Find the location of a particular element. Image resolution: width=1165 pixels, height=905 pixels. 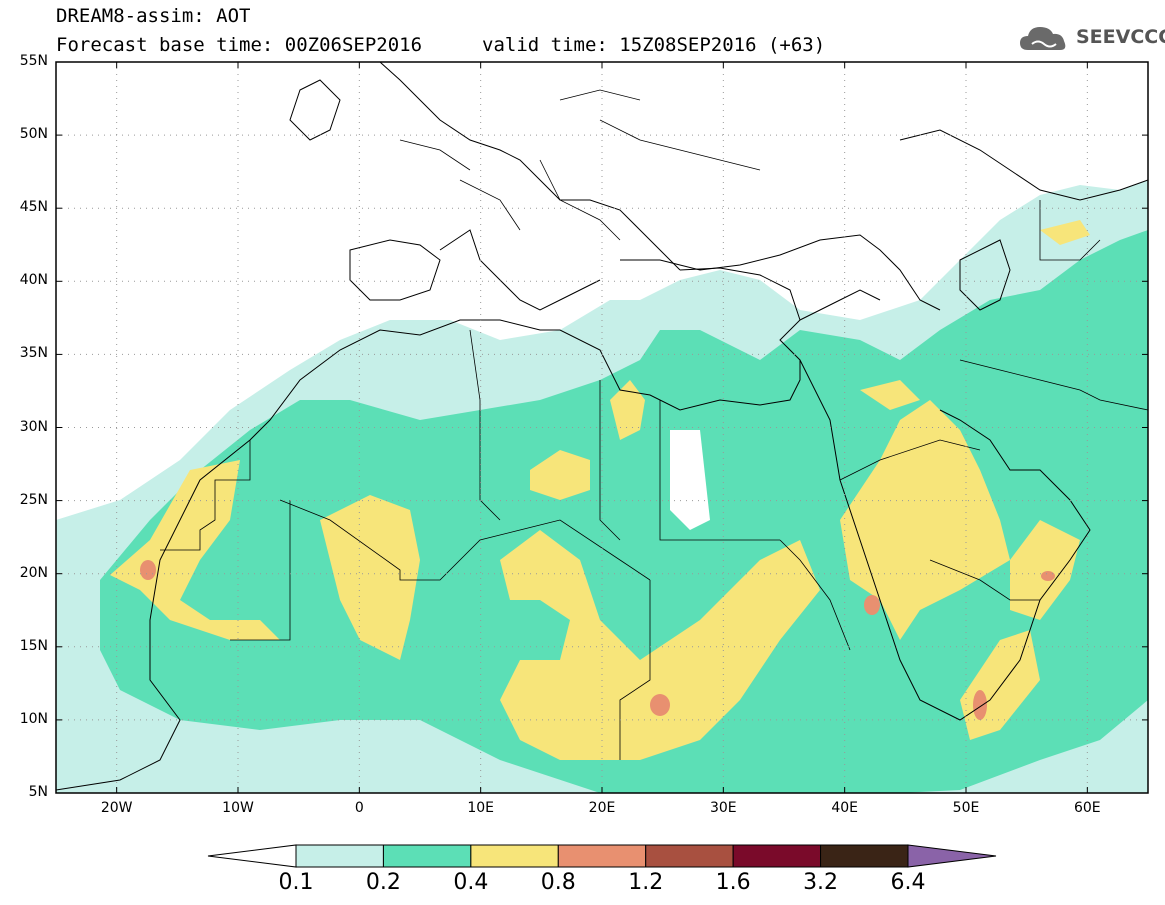

lat-tick-label: 15N is located at coordinates (33, 645).